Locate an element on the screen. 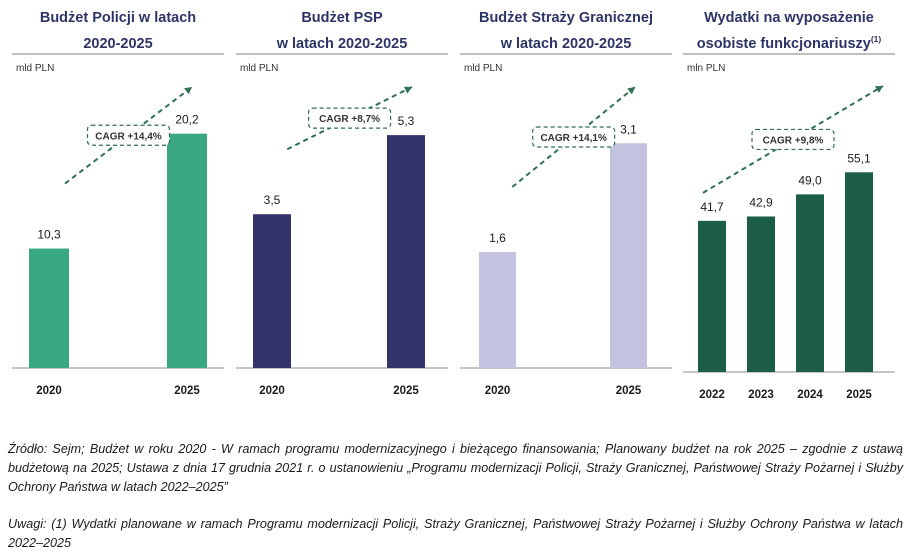 This screenshot has width=913, height=557. cagr-trend-arrow is located at coordinates (793, 139).